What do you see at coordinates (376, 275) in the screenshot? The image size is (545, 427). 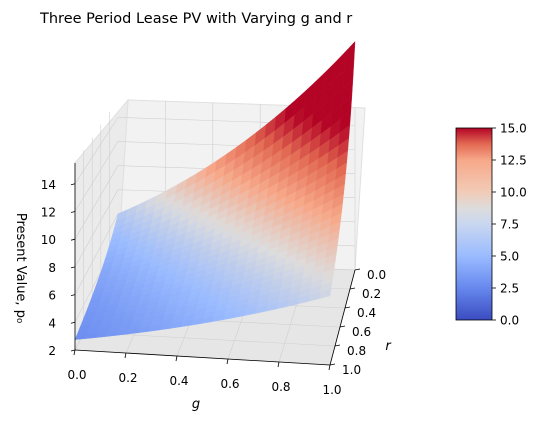 I see `r-tick-label: 0.0` at bounding box center [376, 275].